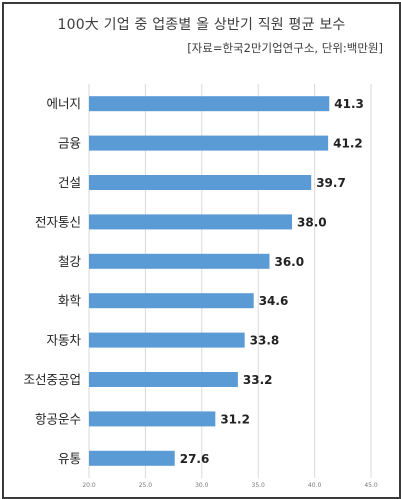 This screenshot has width=401, height=499. I want to click on x-tick-label: 40.0, so click(315, 485).